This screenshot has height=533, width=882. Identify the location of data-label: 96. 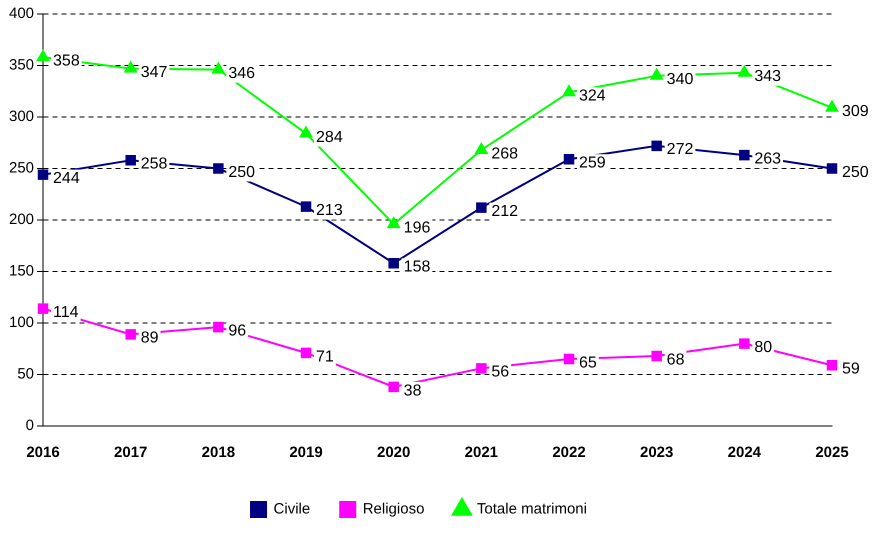
(237, 331).